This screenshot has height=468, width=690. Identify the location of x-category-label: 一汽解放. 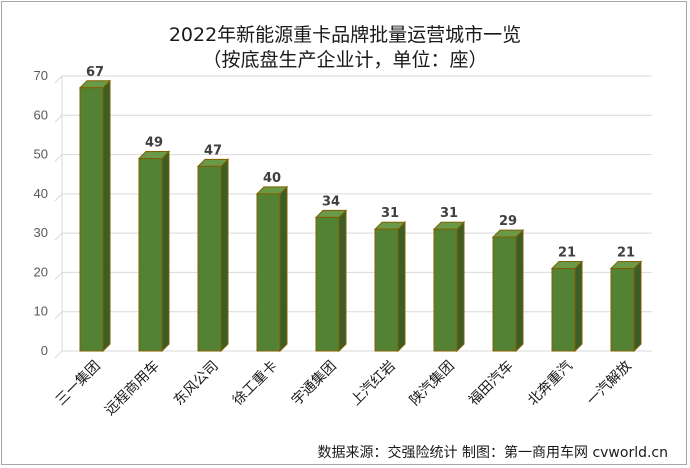
(609, 383).